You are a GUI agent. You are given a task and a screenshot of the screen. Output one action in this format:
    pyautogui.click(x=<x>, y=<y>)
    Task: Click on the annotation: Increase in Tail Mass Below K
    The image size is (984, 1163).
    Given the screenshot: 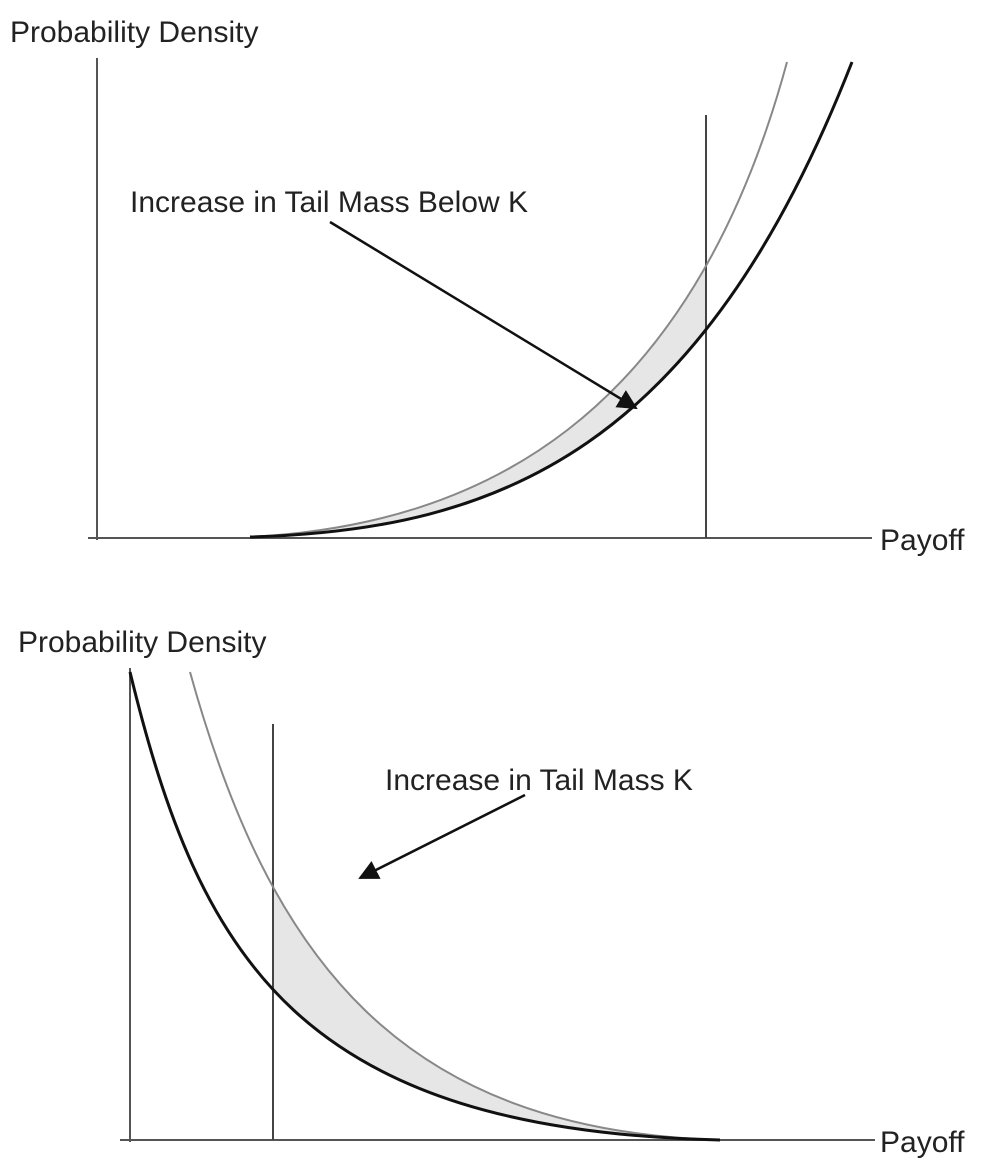 What is the action you would take?
    pyautogui.click(x=329, y=202)
    